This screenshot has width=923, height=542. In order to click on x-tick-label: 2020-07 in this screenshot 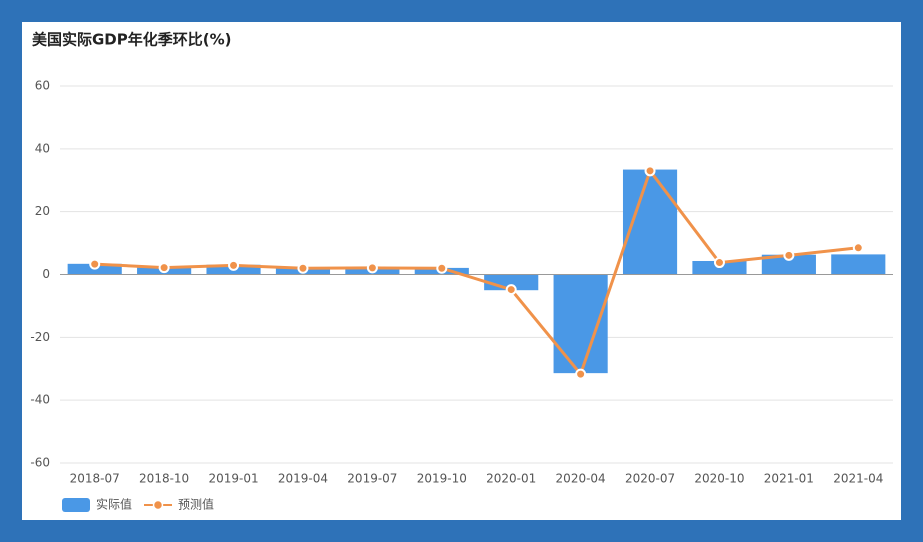, I will do `click(650, 479)`.